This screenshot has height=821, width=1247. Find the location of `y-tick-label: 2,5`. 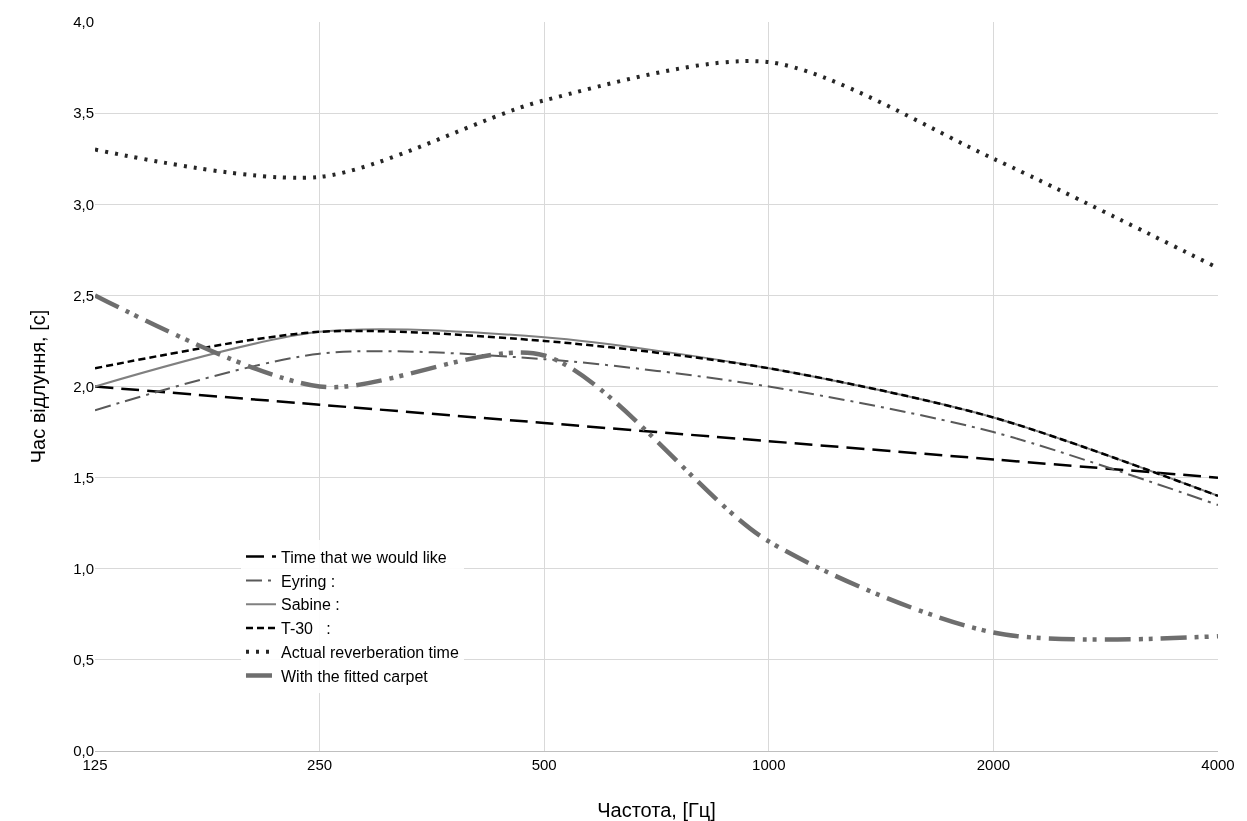

y-tick-label: 2,5 is located at coordinates (83, 295).